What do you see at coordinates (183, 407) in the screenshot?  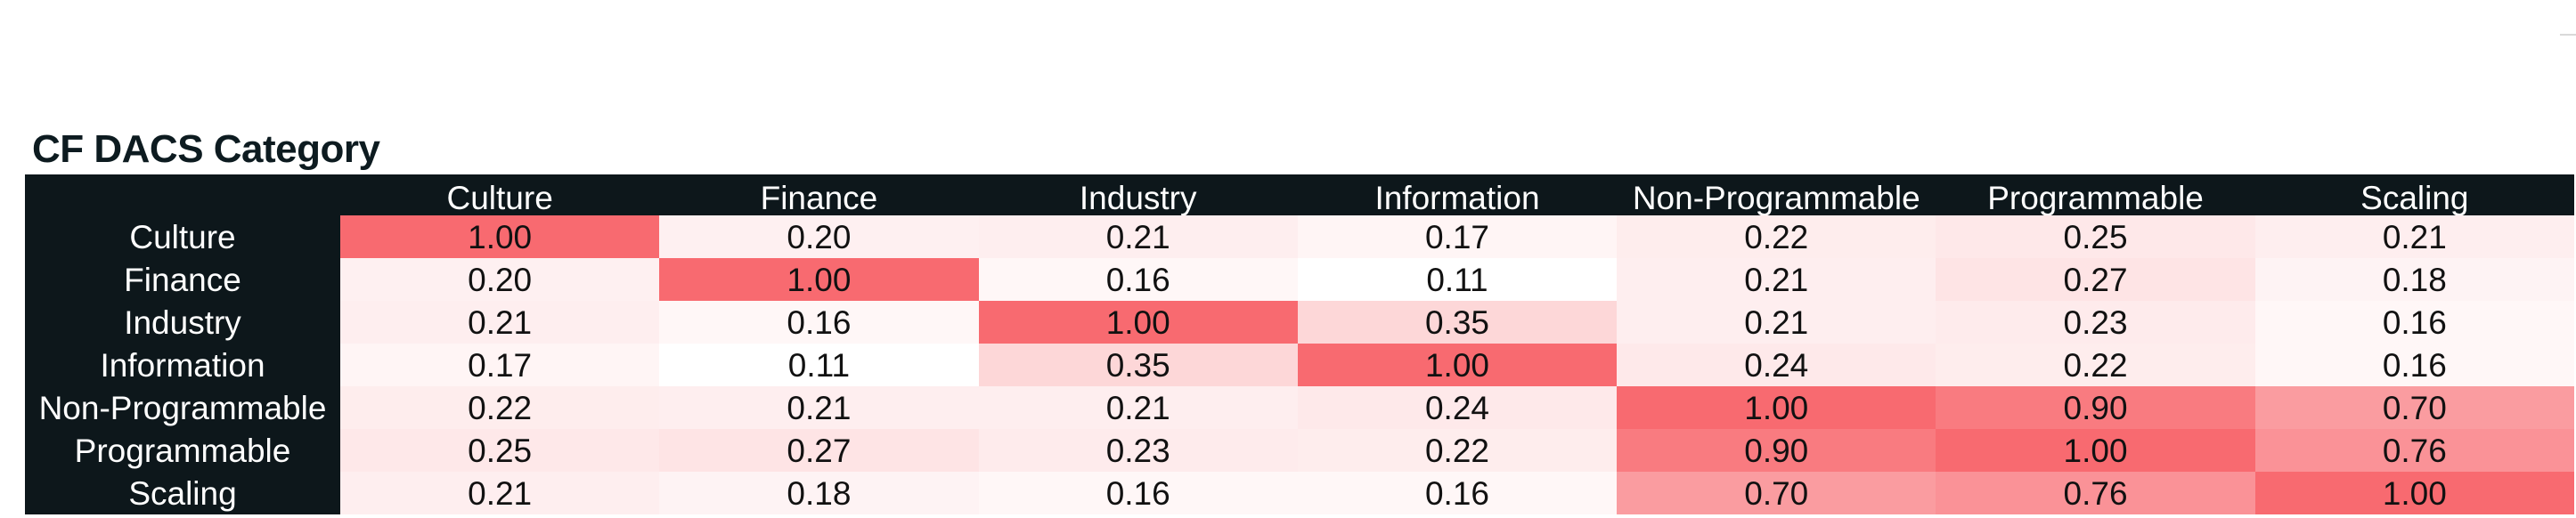 I see `row-header: Non-Programmable` at bounding box center [183, 407].